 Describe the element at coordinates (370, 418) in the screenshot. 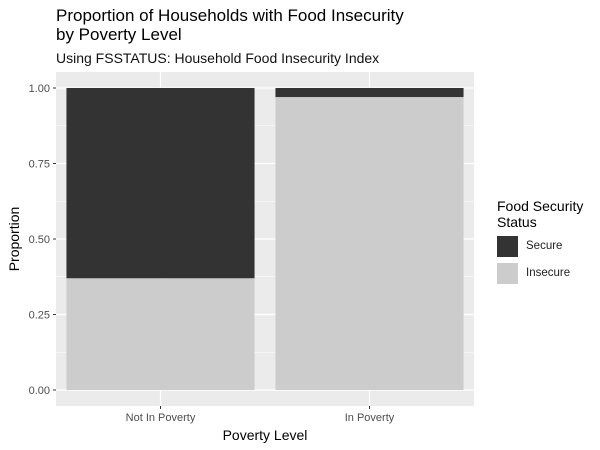

I see `x-tick-label: In Poverty` at that location.